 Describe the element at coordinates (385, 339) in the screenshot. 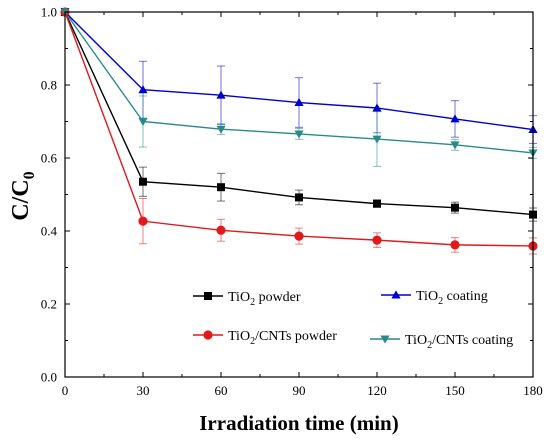

I see `legend-marker-tio2-cnts-coating` at that location.